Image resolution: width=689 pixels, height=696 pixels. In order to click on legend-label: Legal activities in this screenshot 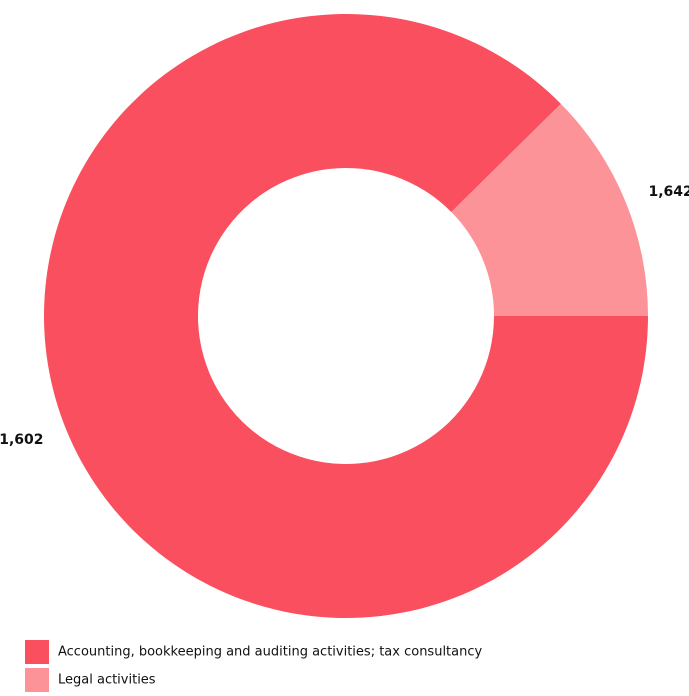, I will do `click(107, 680)`.